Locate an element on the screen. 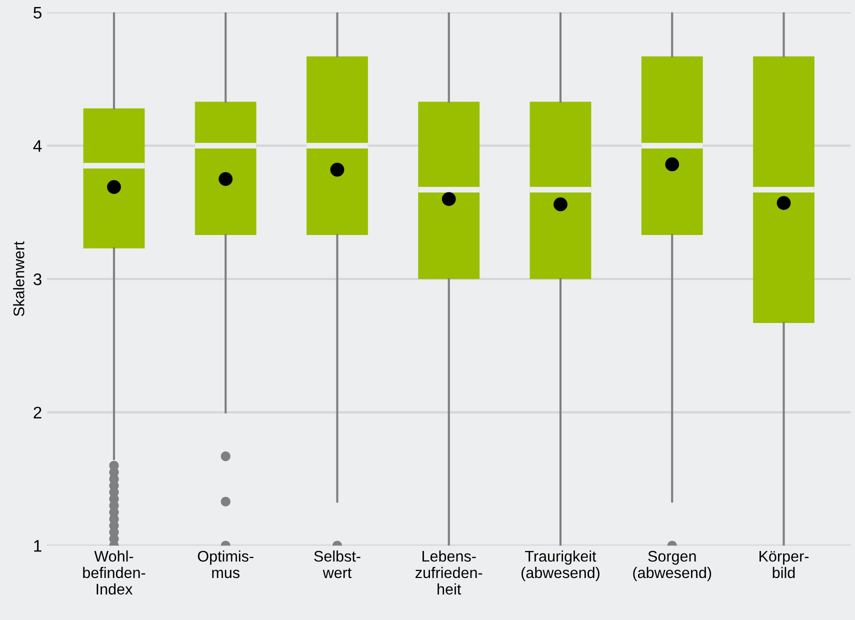 The image size is (855, 620). y-tick-label: 1 is located at coordinates (38, 546).